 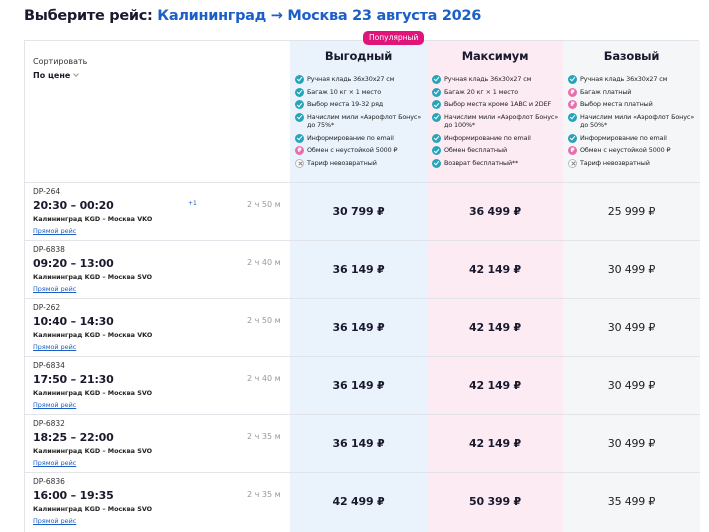 I want to click on next-day-badge: +1, so click(x=192, y=203).